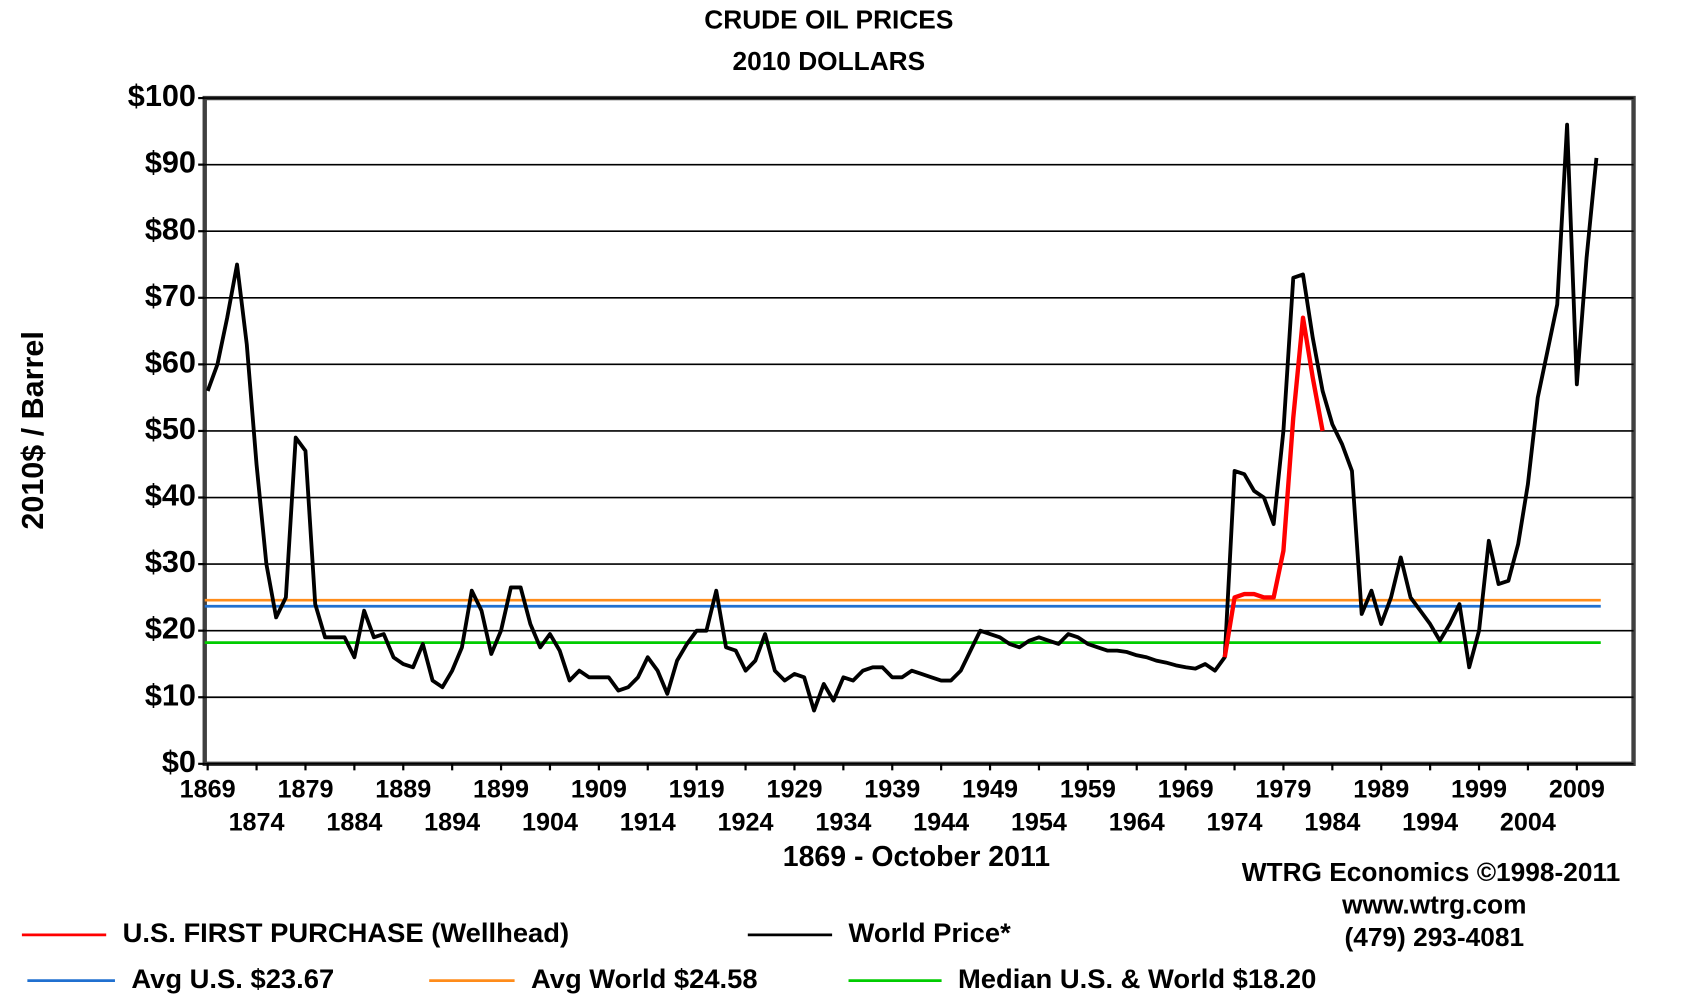 The width and height of the screenshot is (1708, 1002). I want to click on y-tick-label: $40, so click(170, 496).